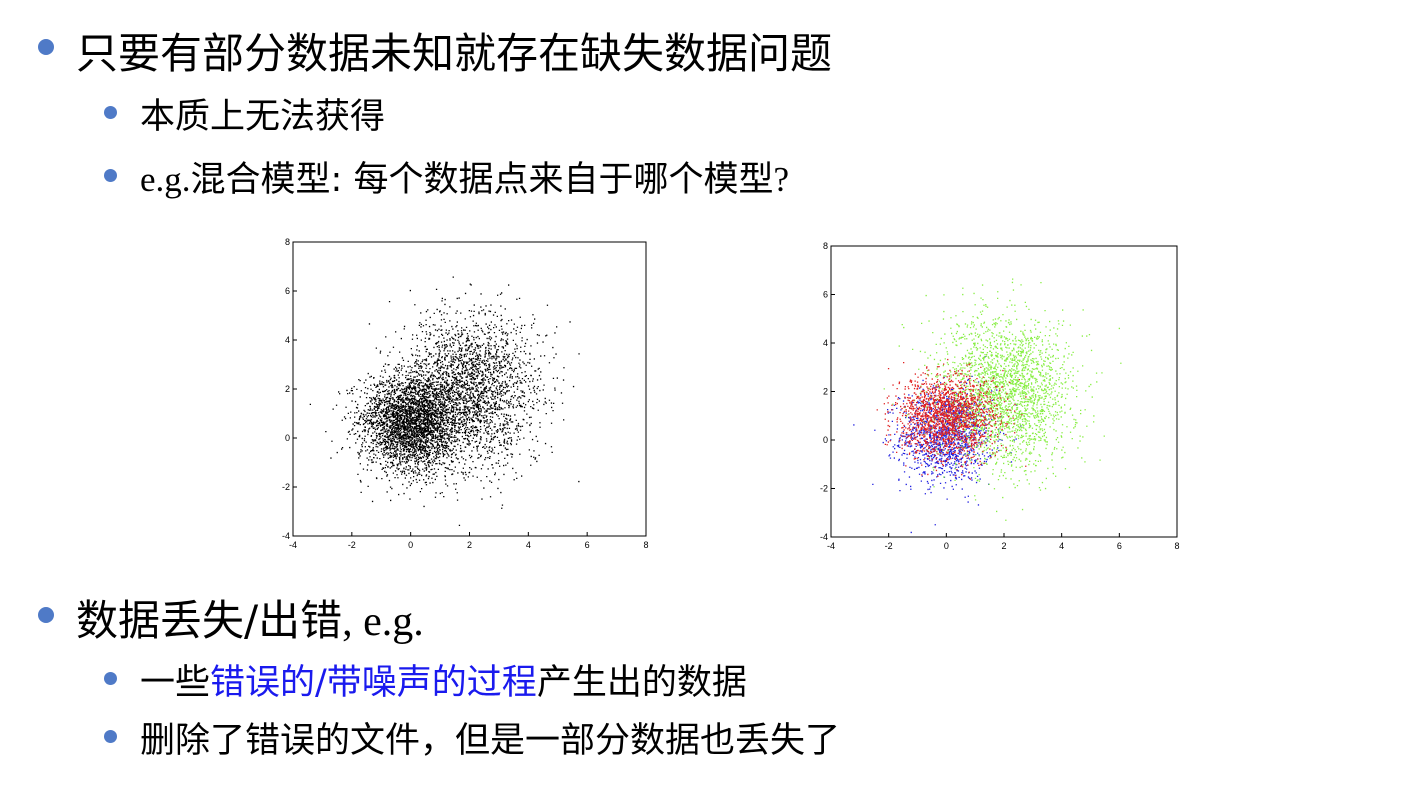 The image size is (1406, 788). I want to click on plot-frame, so click(1004, 391).